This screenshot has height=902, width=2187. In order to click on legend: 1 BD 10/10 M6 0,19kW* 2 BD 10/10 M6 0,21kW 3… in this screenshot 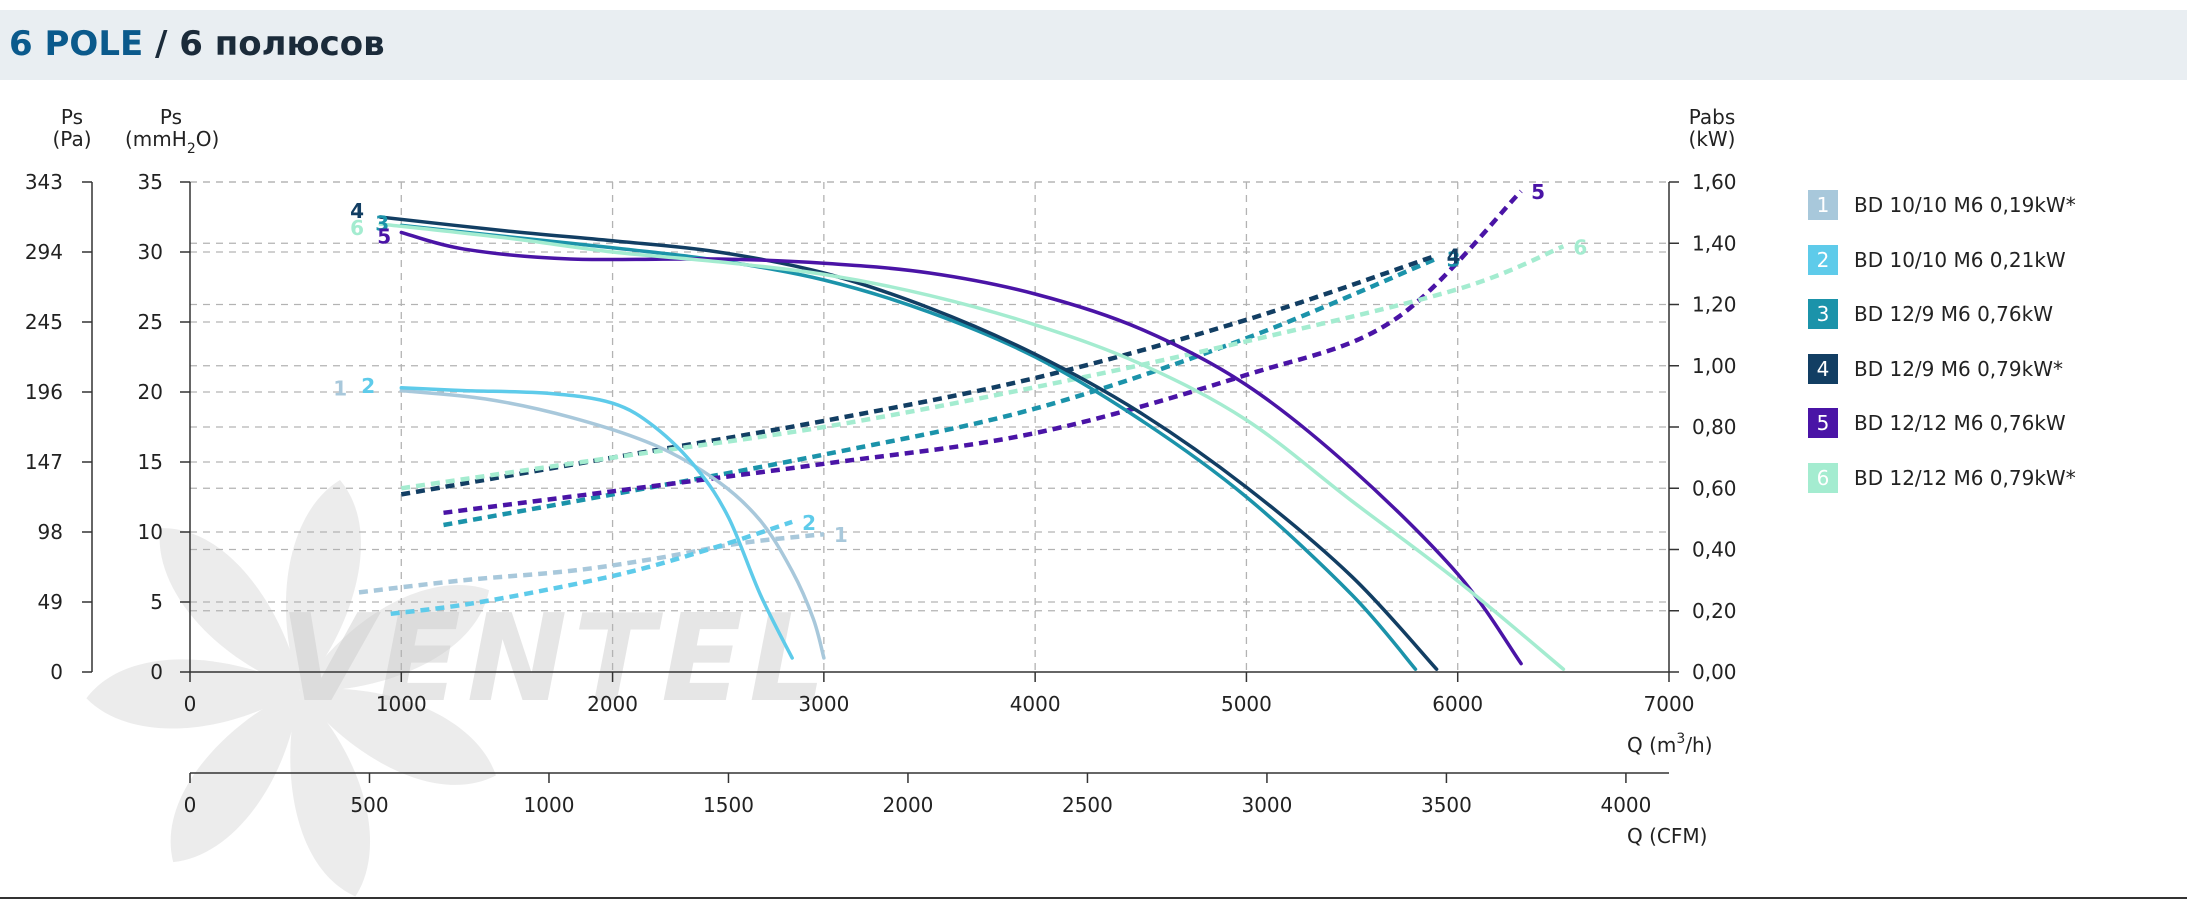, I will do `click(1942, 341)`.